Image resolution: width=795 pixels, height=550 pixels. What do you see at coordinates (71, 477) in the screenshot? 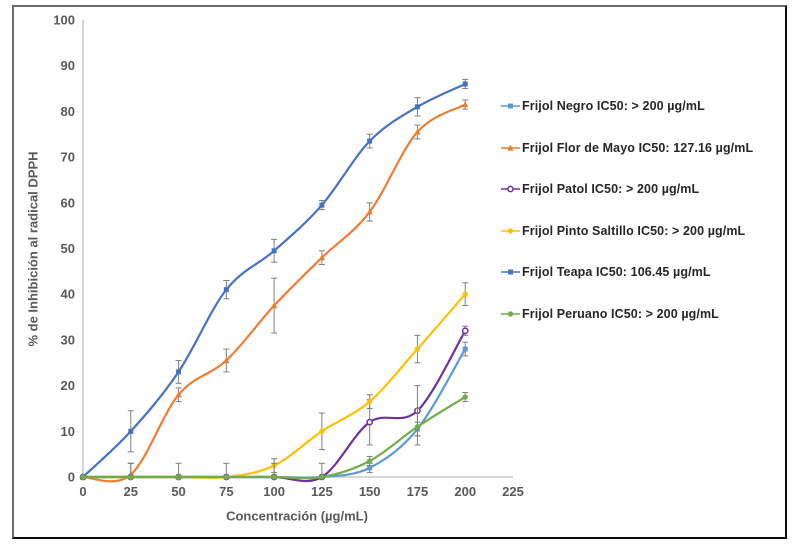
I see `y-tick-label: 0` at bounding box center [71, 477].